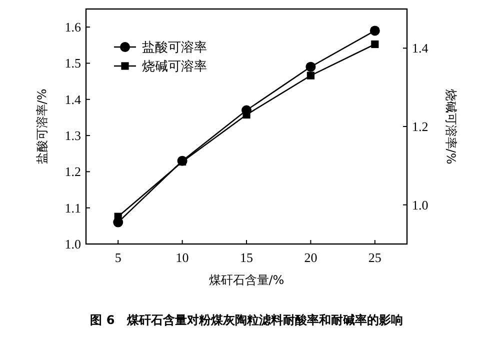 The height and width of the screenshot is (339, 493). I want to click on caption: 图 6 煤矸石含量对粉煤灰陶粒滤料耐酸率和耐碱率的影响, so click(246, 320).